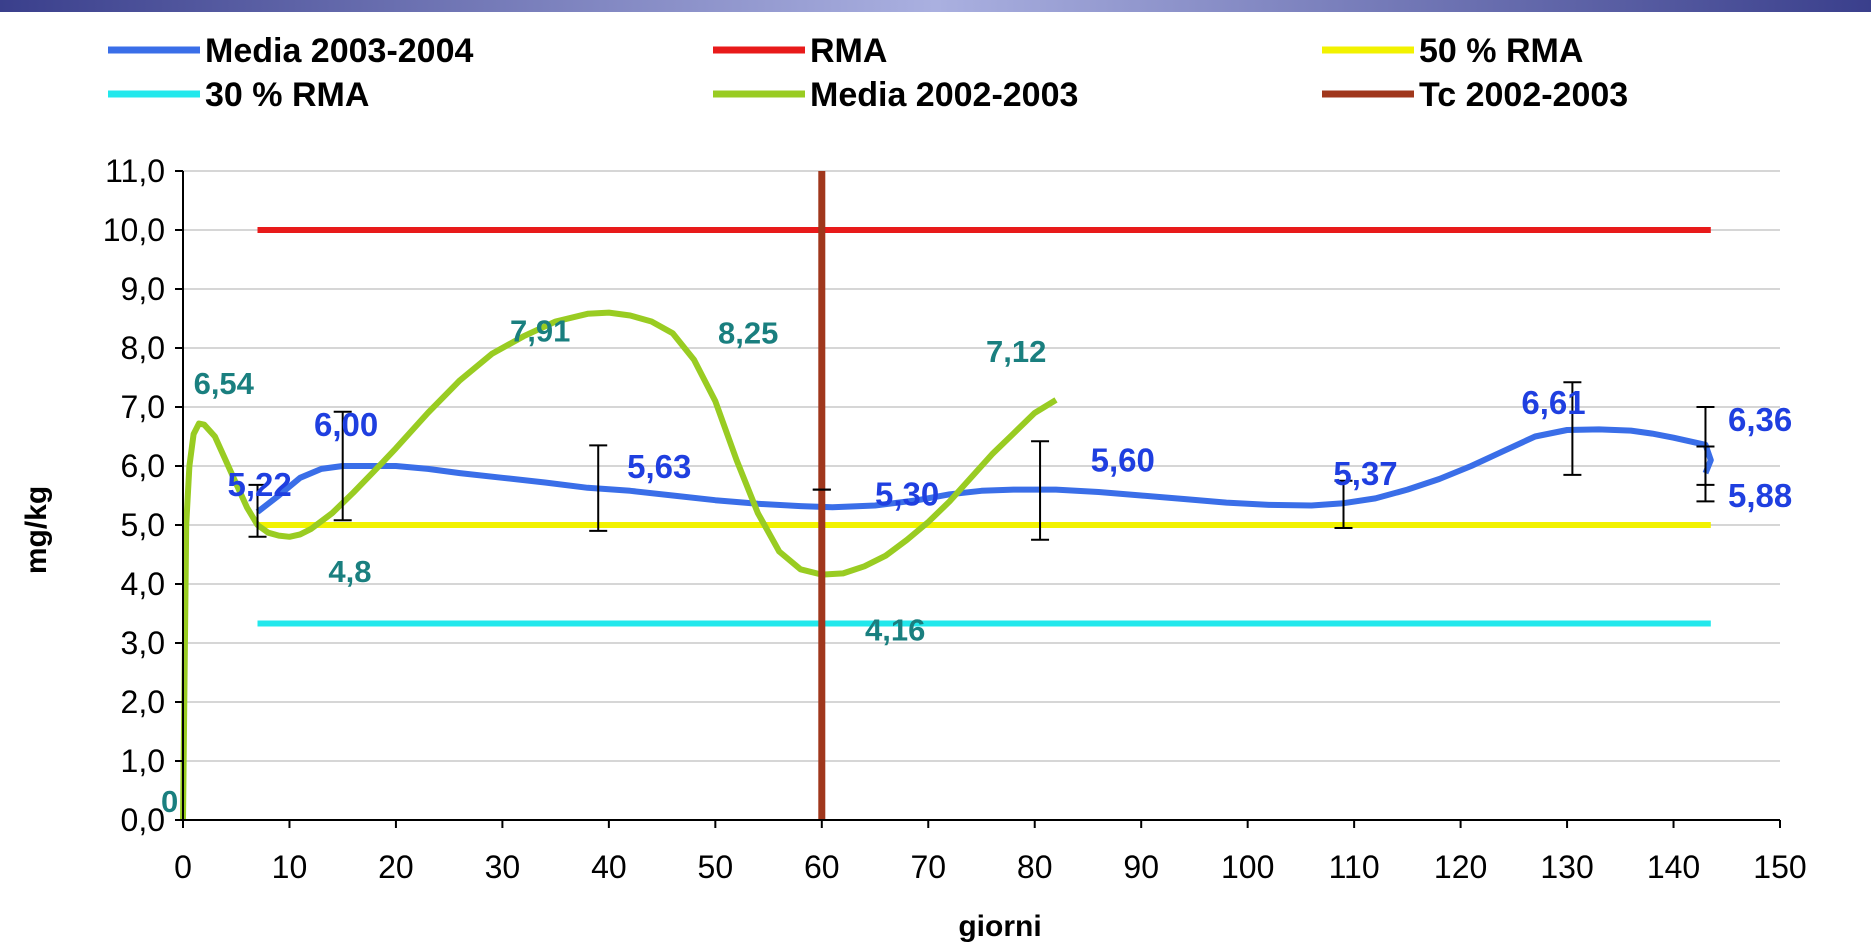 The image size is (1871, 946). I want to click on y-tick-label: 5,0, so click(143, 525).